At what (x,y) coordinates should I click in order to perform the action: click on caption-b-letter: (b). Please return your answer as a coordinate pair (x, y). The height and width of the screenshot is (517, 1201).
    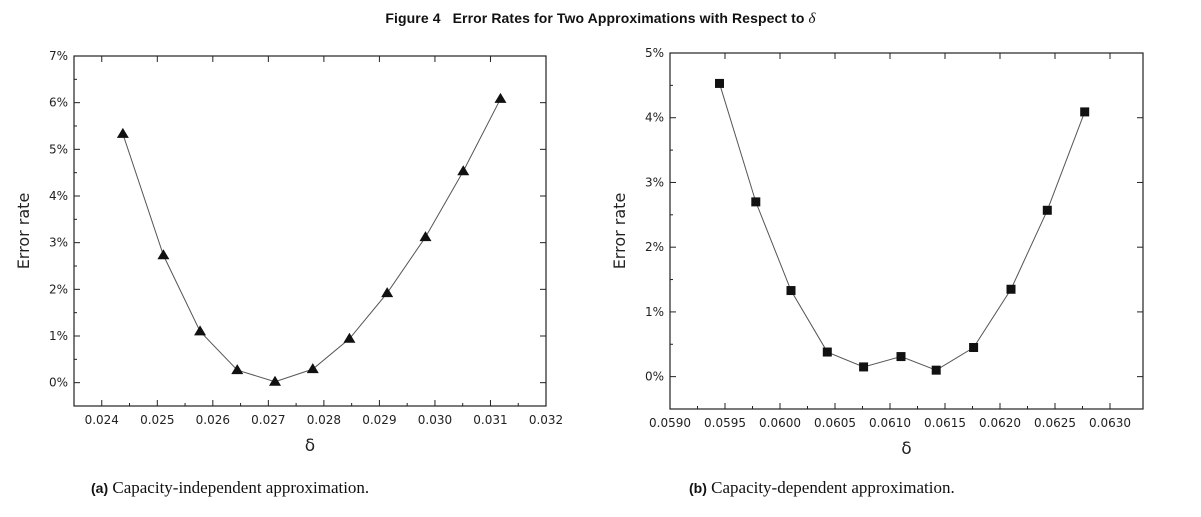
    Looking at the image, I should click on (698, 488).